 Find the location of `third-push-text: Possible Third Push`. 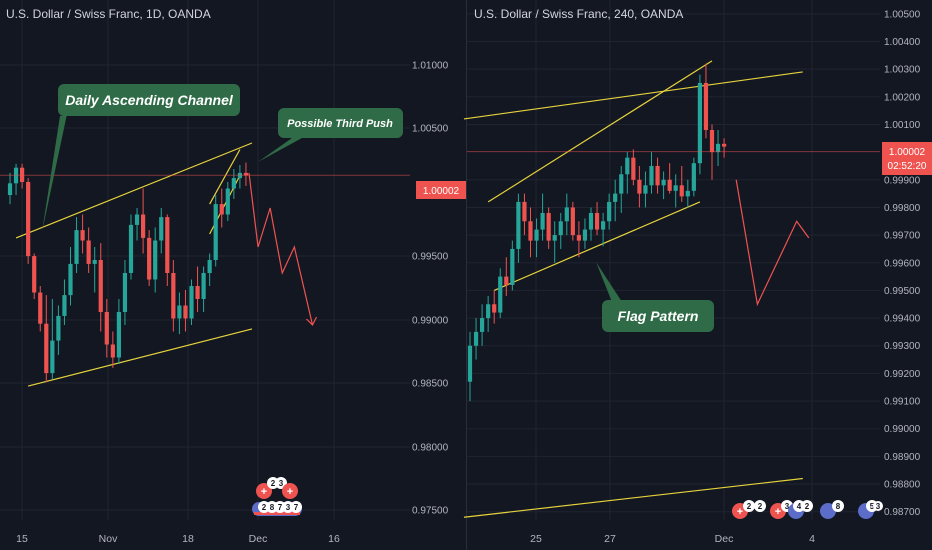

third-push-text: Possible Third Push is located at coordinates (340, 124).